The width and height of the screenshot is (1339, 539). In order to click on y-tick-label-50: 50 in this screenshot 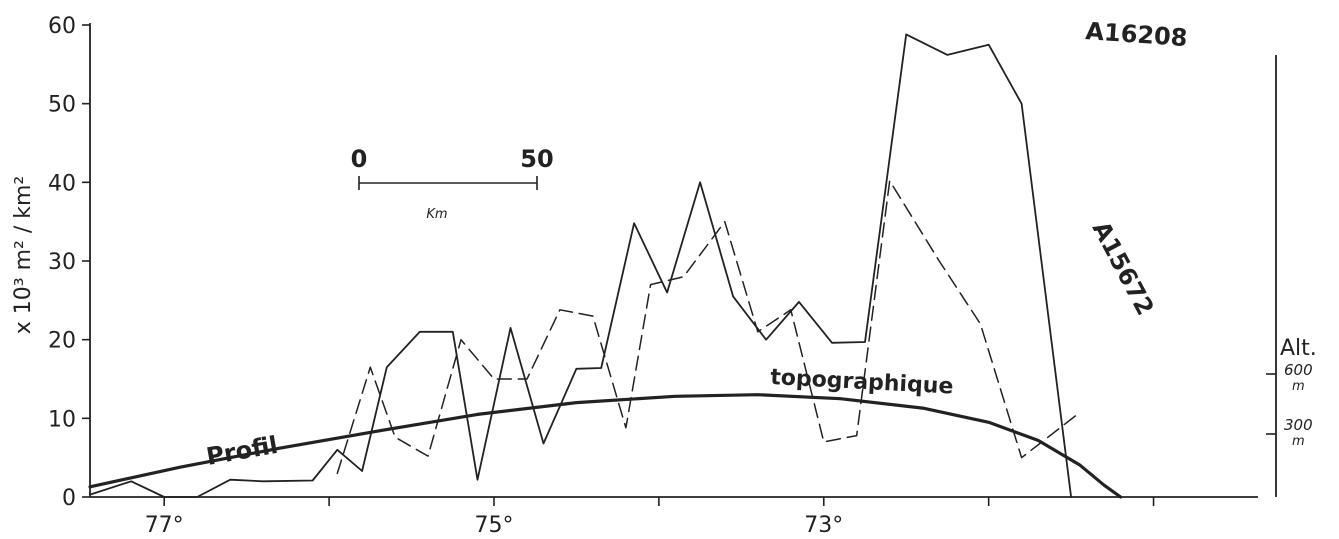, I will do `click(62, 105)`.